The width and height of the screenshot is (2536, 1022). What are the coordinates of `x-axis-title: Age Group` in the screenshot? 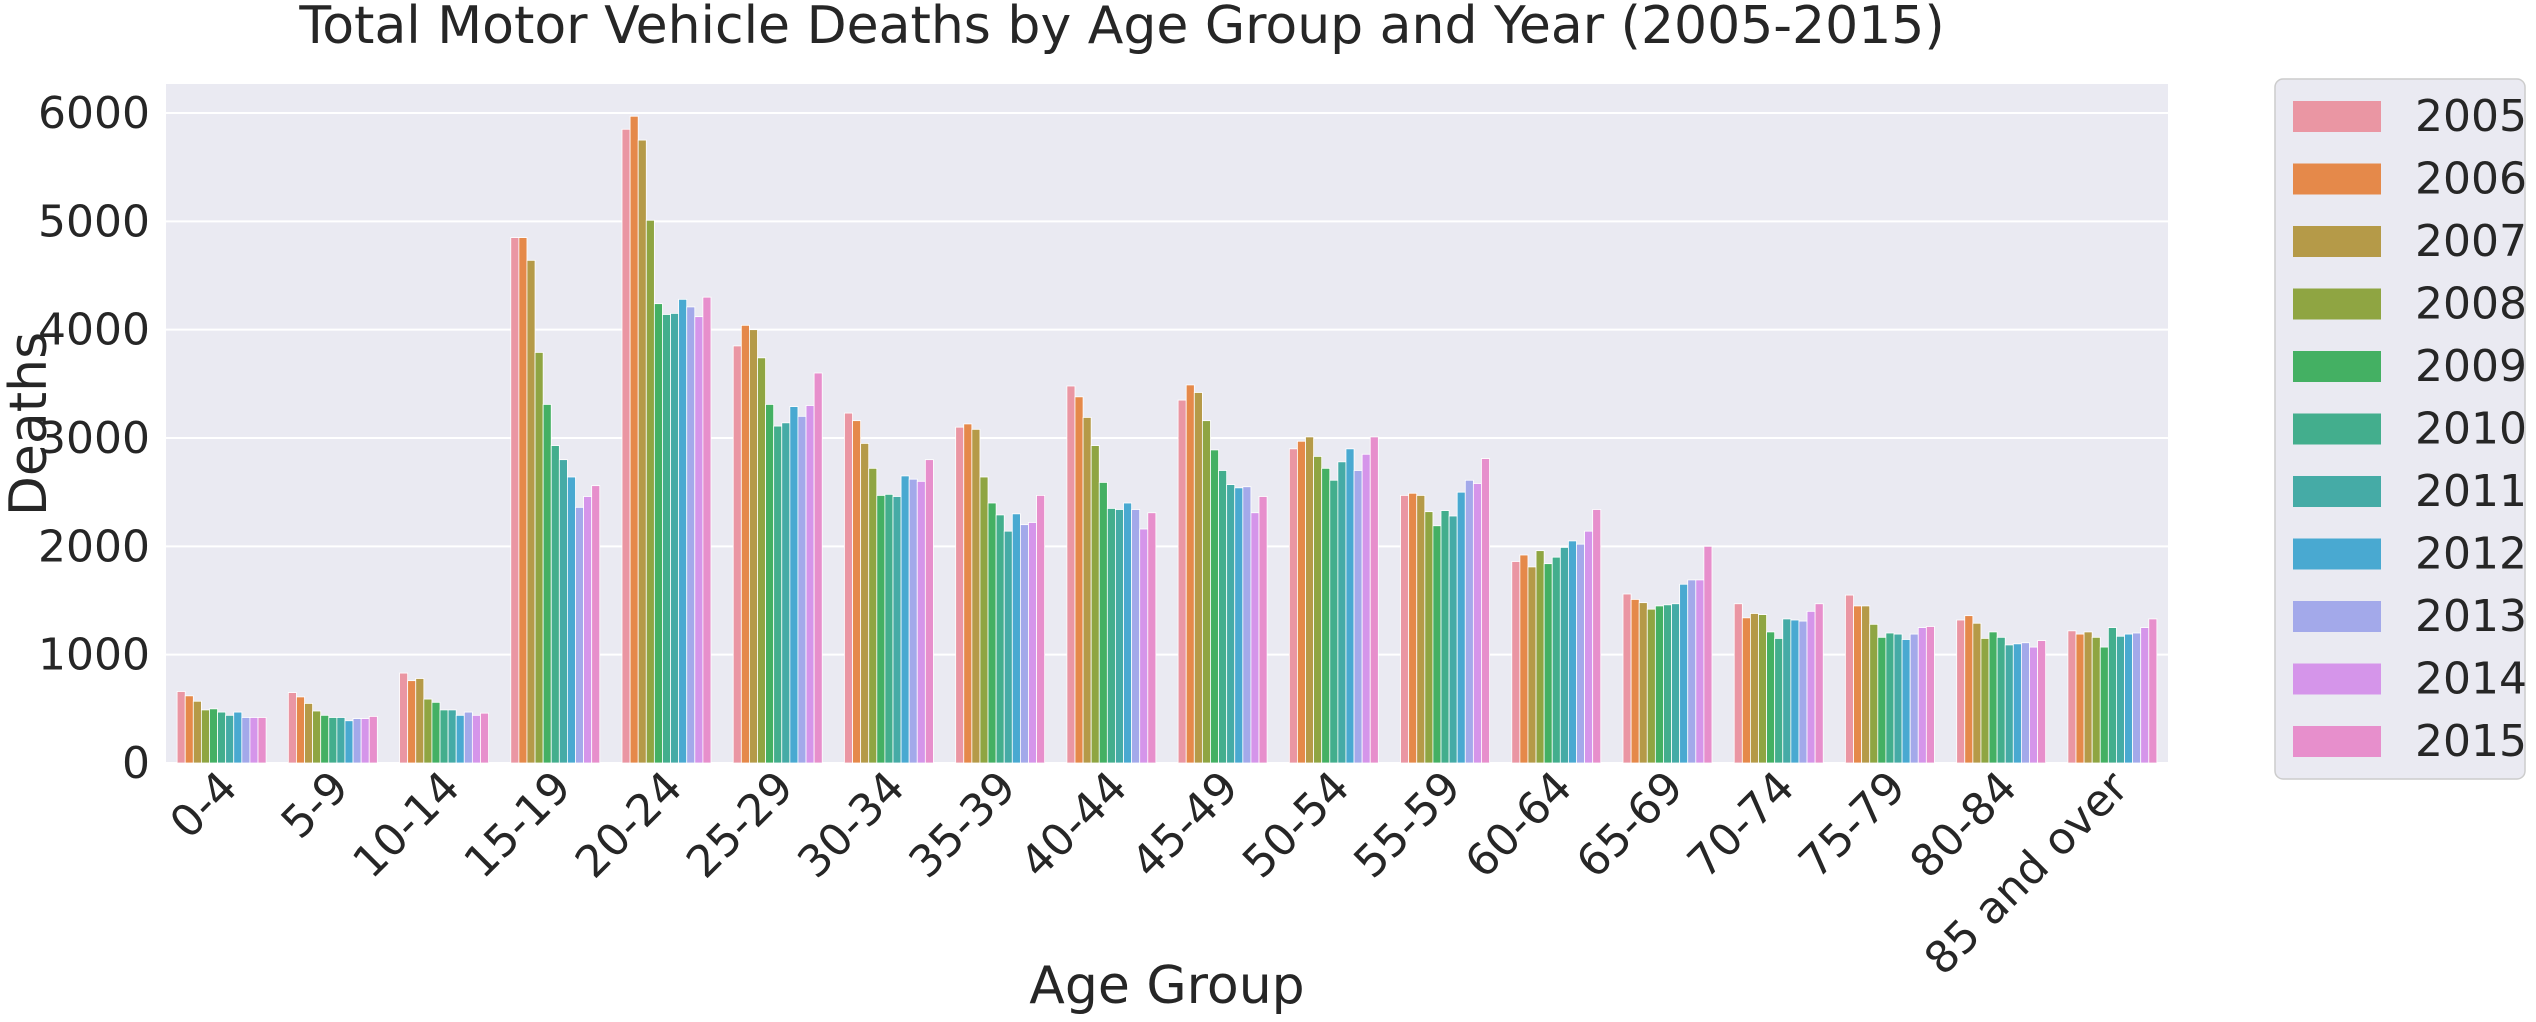 It's located at (1166, 986).